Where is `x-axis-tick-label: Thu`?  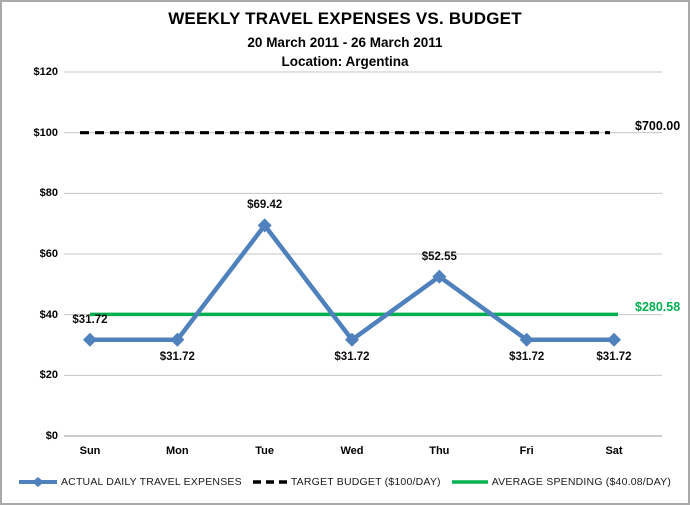
x-axis-tick-label: Thu is located at coordinates (439, 451).